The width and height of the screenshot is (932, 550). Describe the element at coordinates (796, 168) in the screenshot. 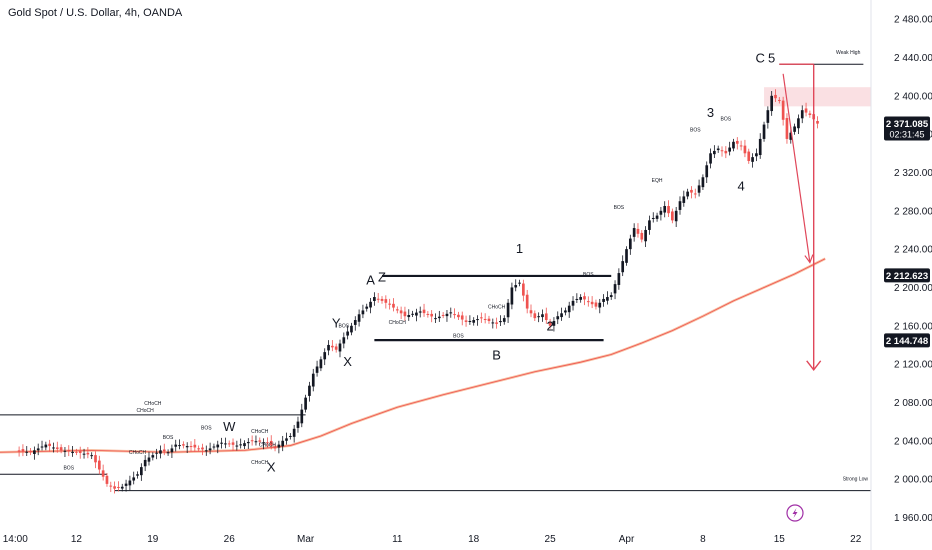

I see `projection-mid-line` at that location.